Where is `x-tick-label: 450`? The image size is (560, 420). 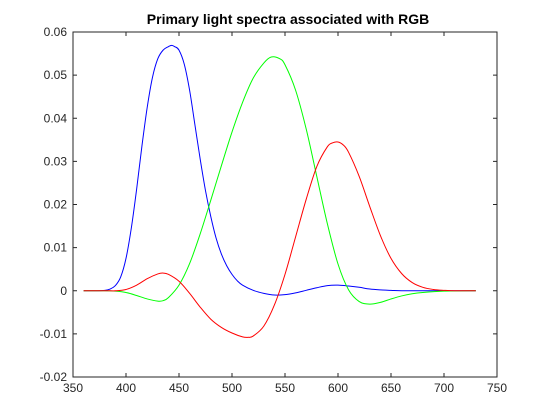 x-tick-label: 450 is located at coordinates (179, 388).